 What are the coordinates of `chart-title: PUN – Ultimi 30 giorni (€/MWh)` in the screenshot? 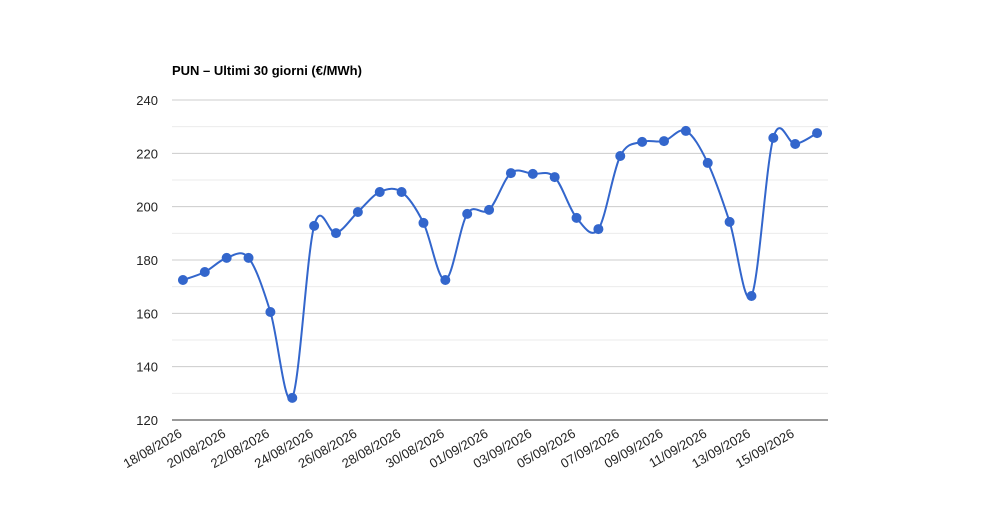 It's located at (267, 70).